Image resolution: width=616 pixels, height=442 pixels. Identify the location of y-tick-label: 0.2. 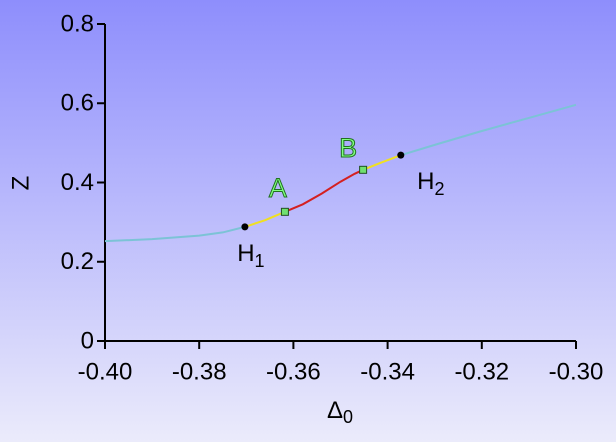
(77, 261).